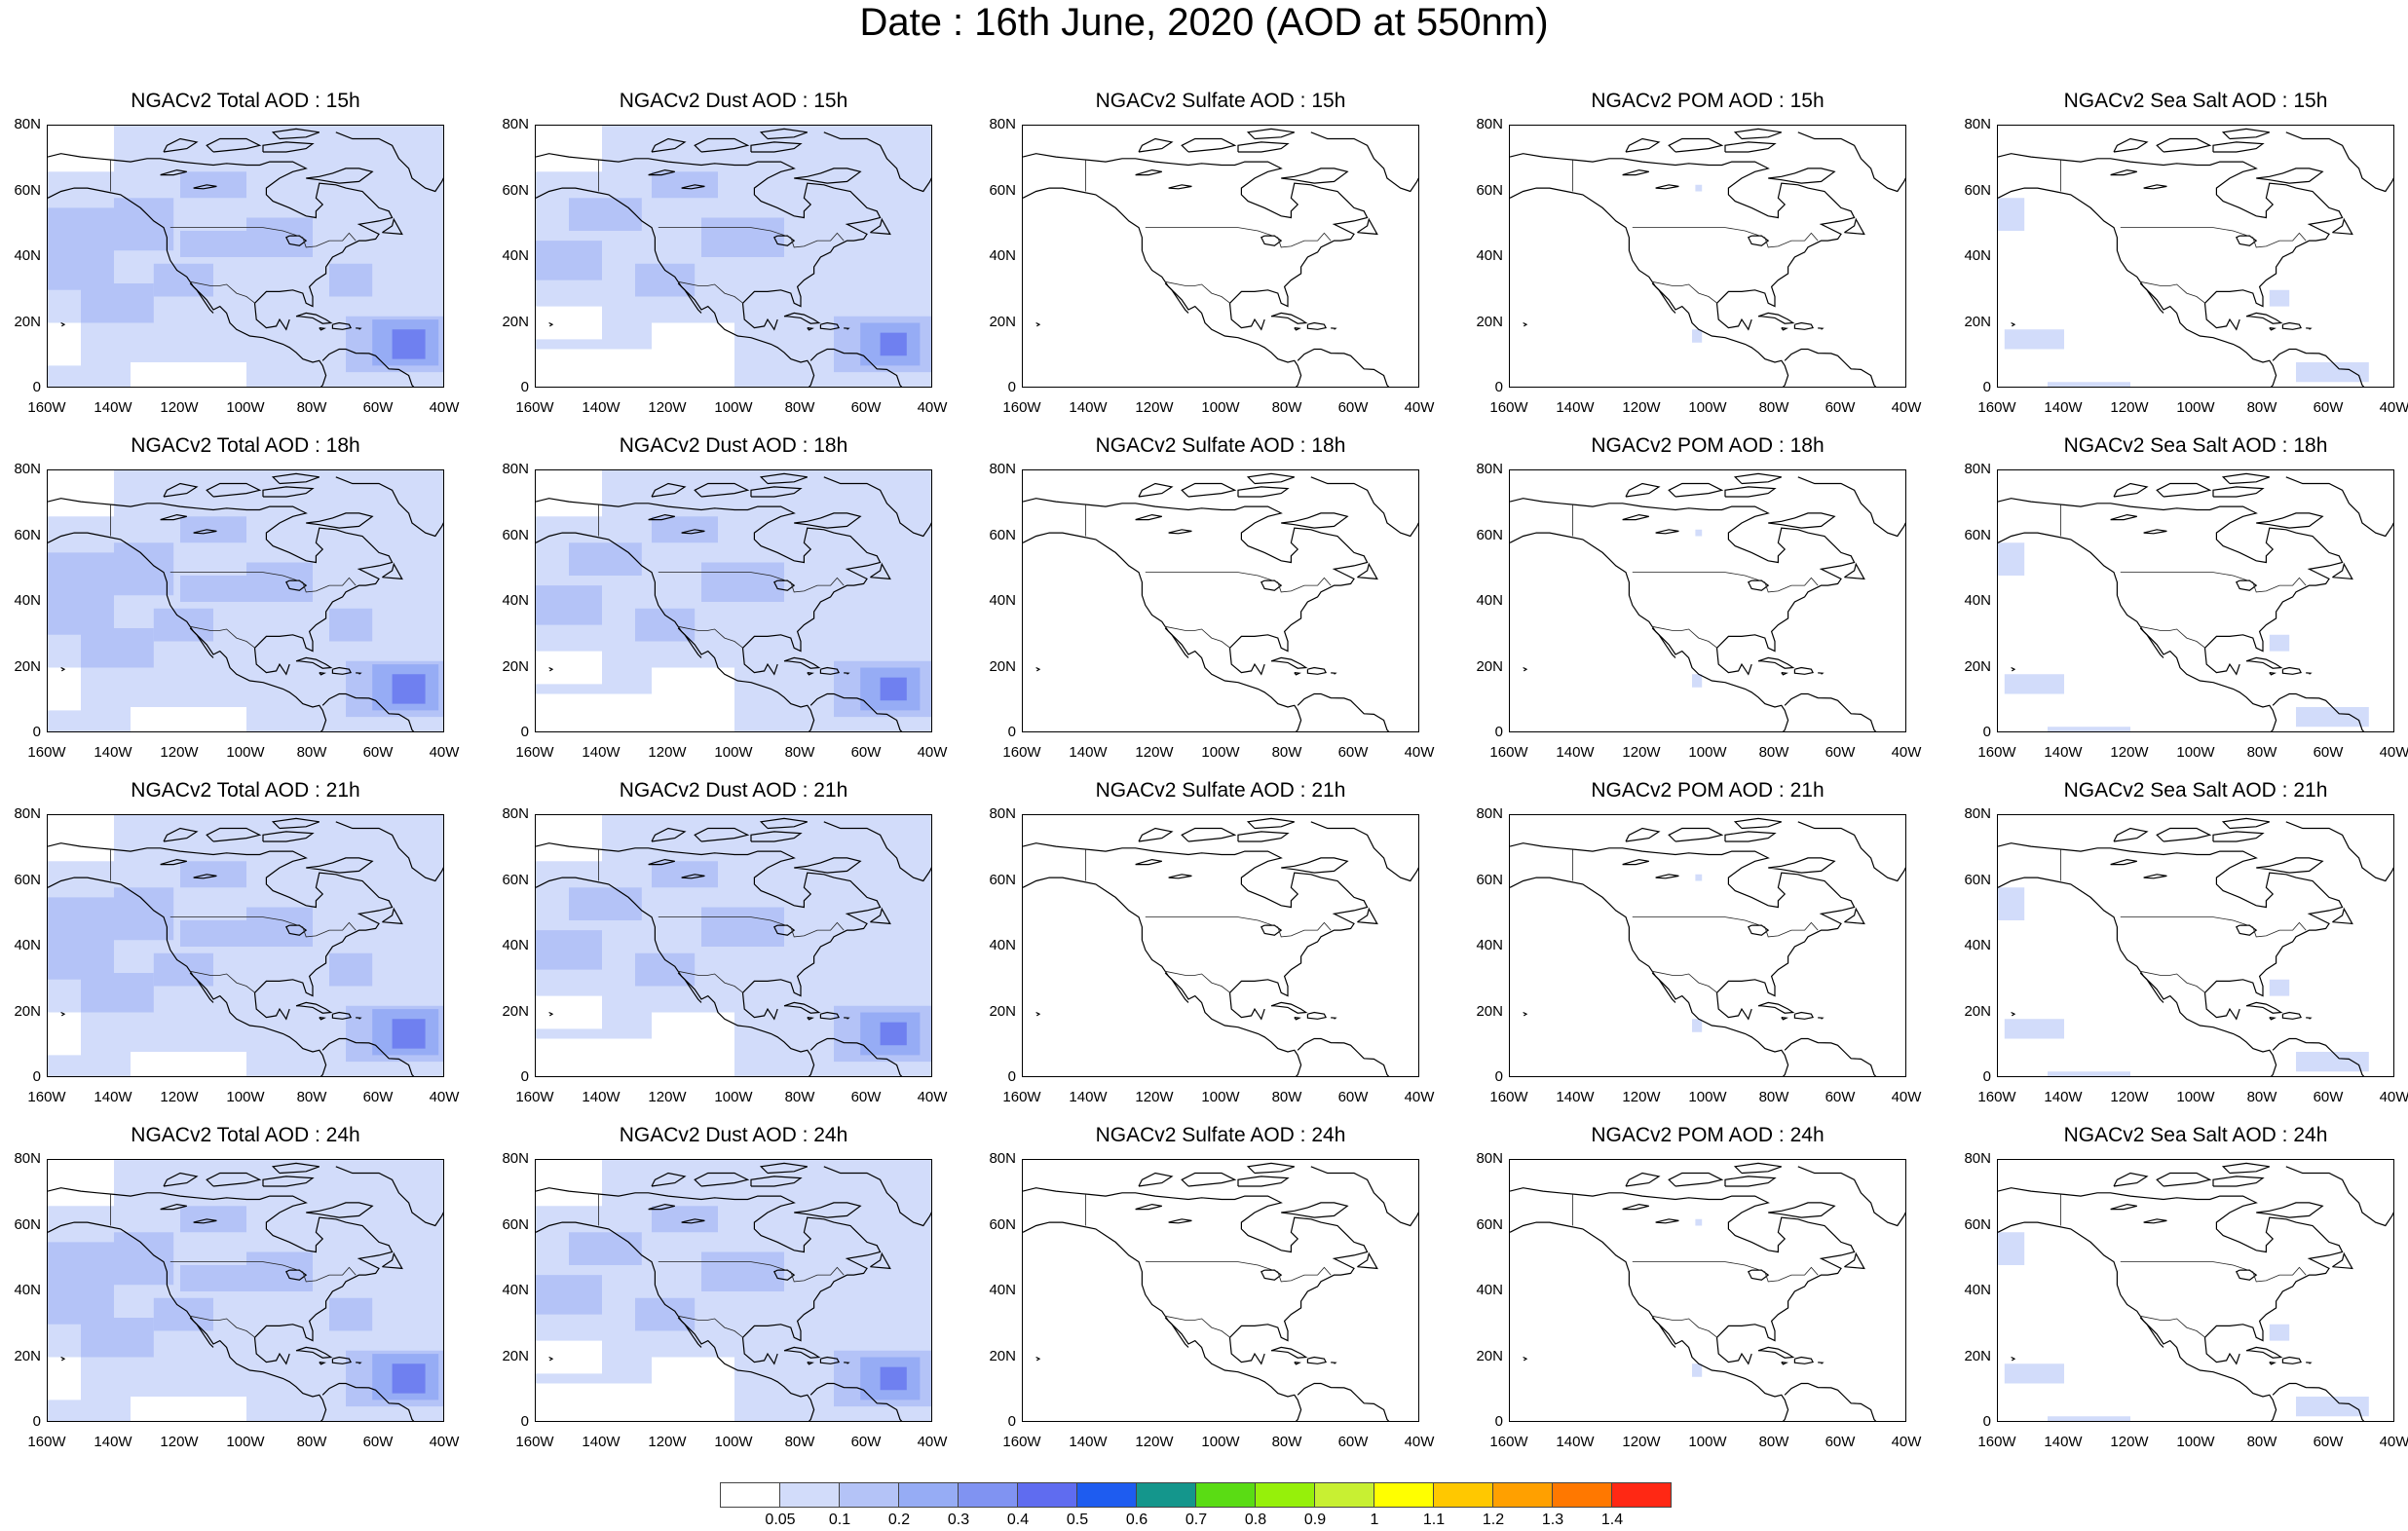 This screenshot has width=2408, height=1531. I want to click on lat-tick-label: 0, so click(1011, 387).